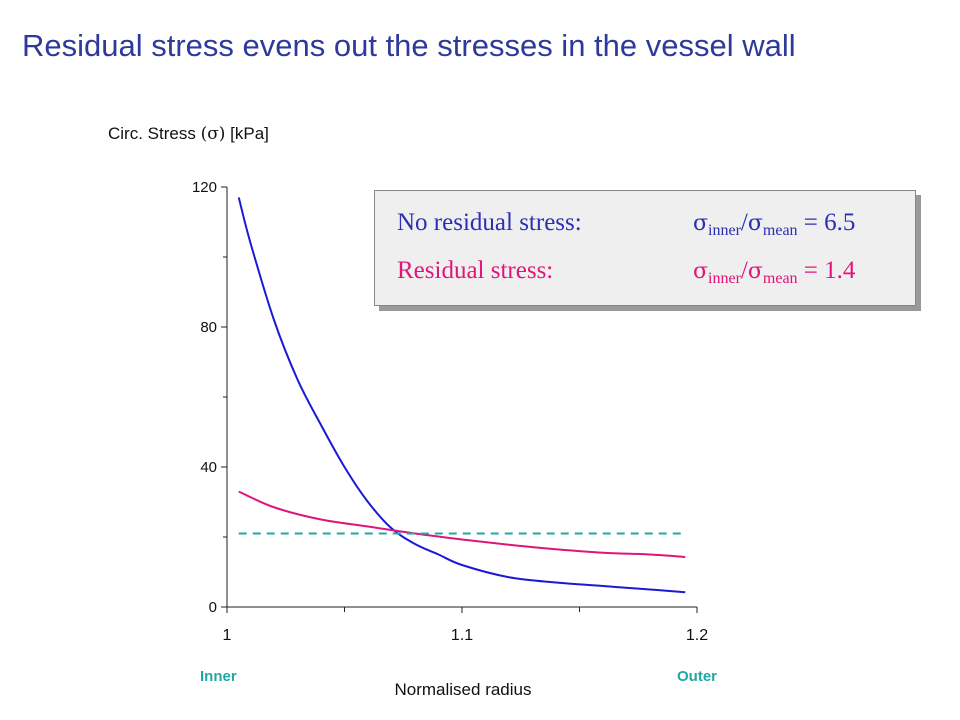 This screenshot has width=960, height=720. I want to click on legend-ratio-residual: σinner/σmean = 1.4, so click(774, 272).